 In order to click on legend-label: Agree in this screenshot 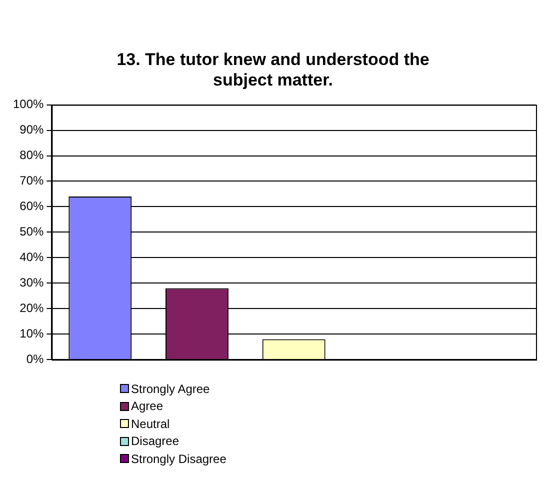, I will do `click(147, 406)`.